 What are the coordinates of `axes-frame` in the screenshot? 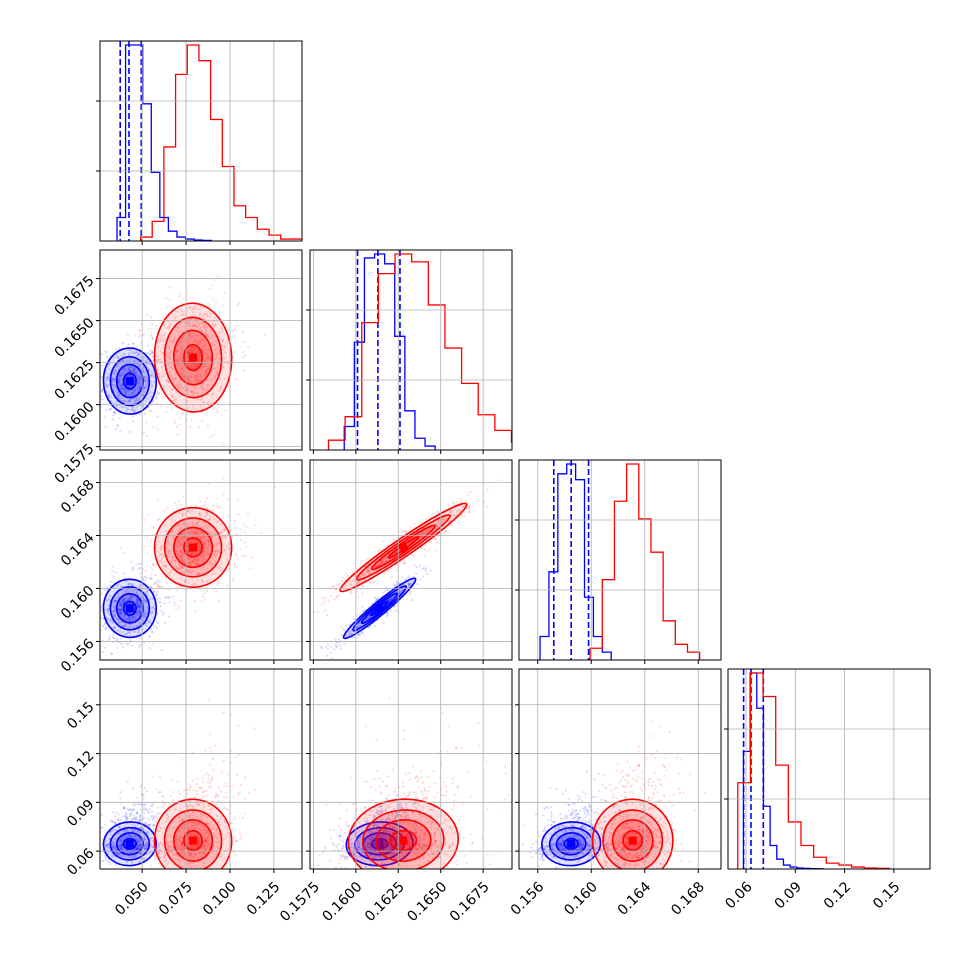 It's located at (411, 350).